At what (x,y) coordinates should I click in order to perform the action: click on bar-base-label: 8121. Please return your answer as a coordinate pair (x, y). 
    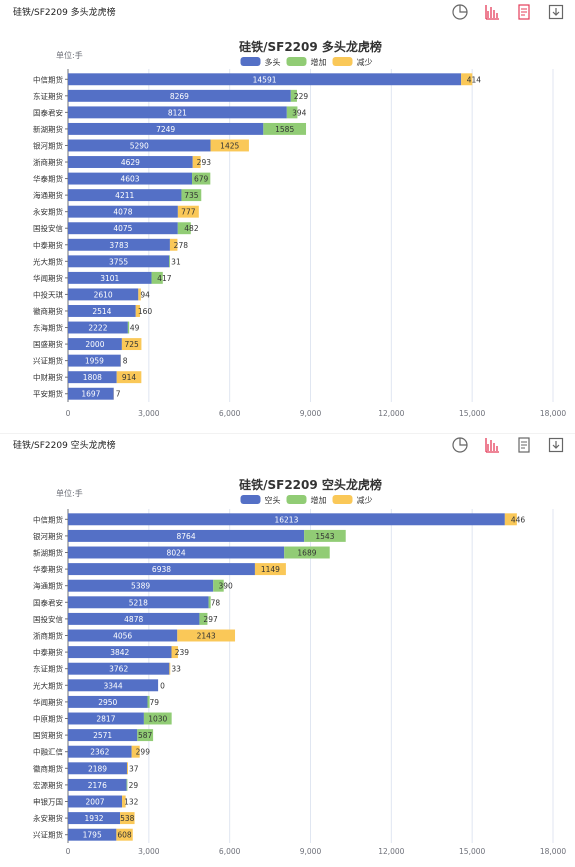
    Looking at the image, I should click on (177, 112).